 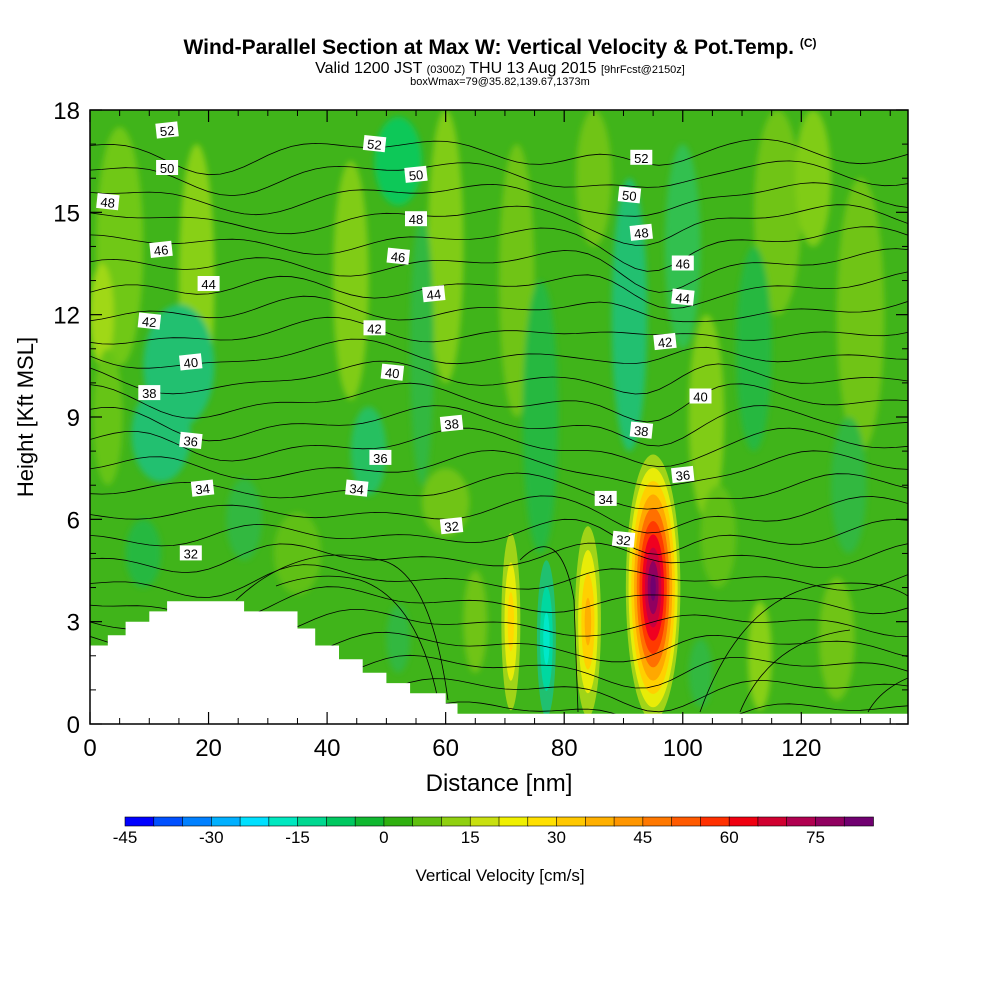 I want to click on contour-label: 42, so click(x=149, y=321).